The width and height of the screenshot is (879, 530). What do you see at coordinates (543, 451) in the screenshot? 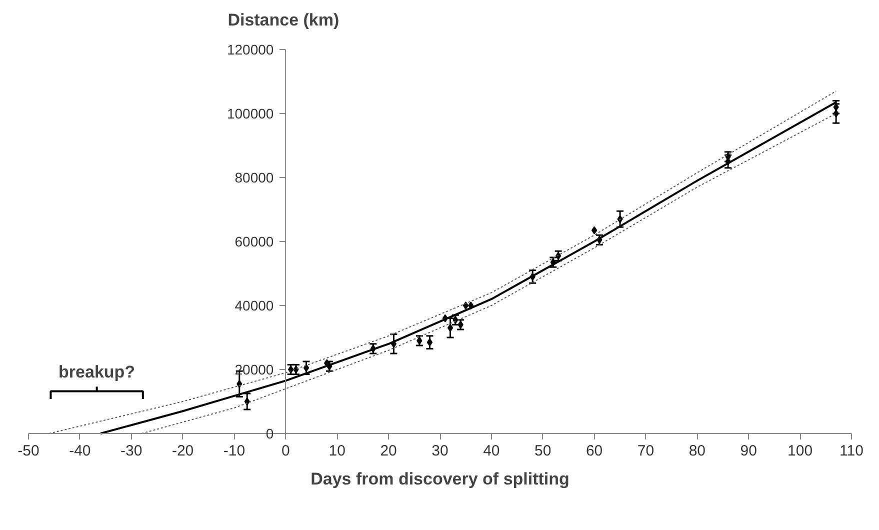
I see `x-tick-label: 50` at bounding box center [543, 451].